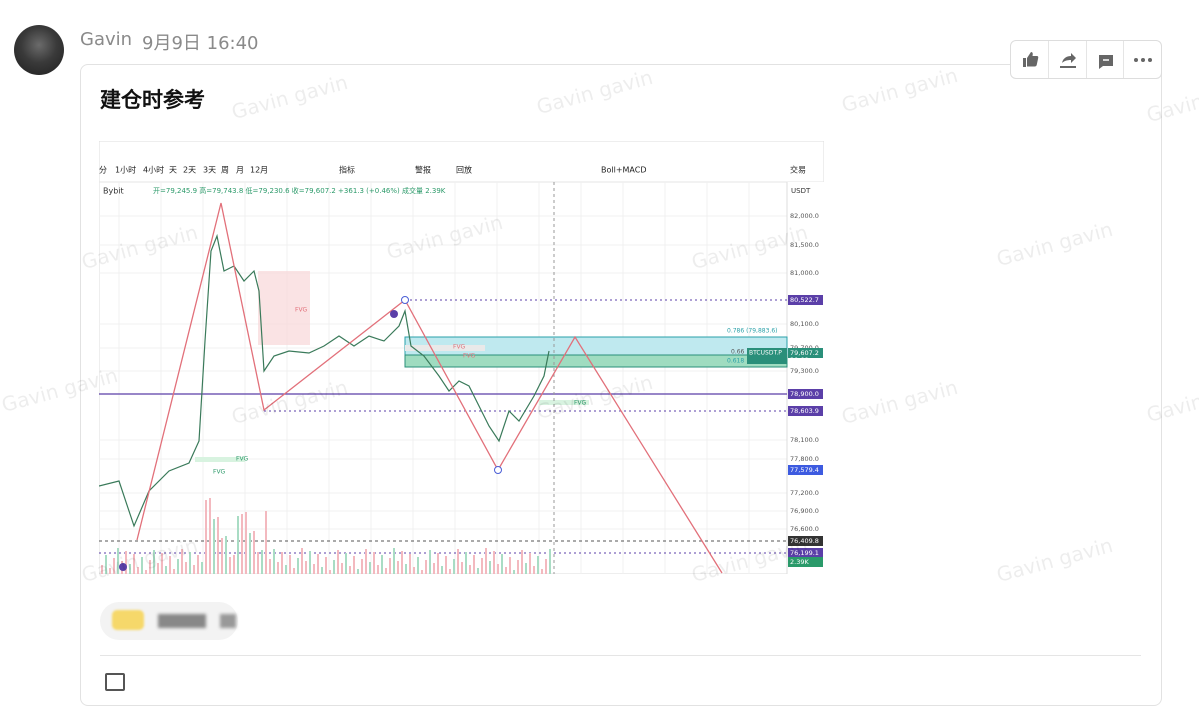  Describe the element at coordinates (423, 170) in the screenshot. I see `toolbar-item: 警报` at that location.